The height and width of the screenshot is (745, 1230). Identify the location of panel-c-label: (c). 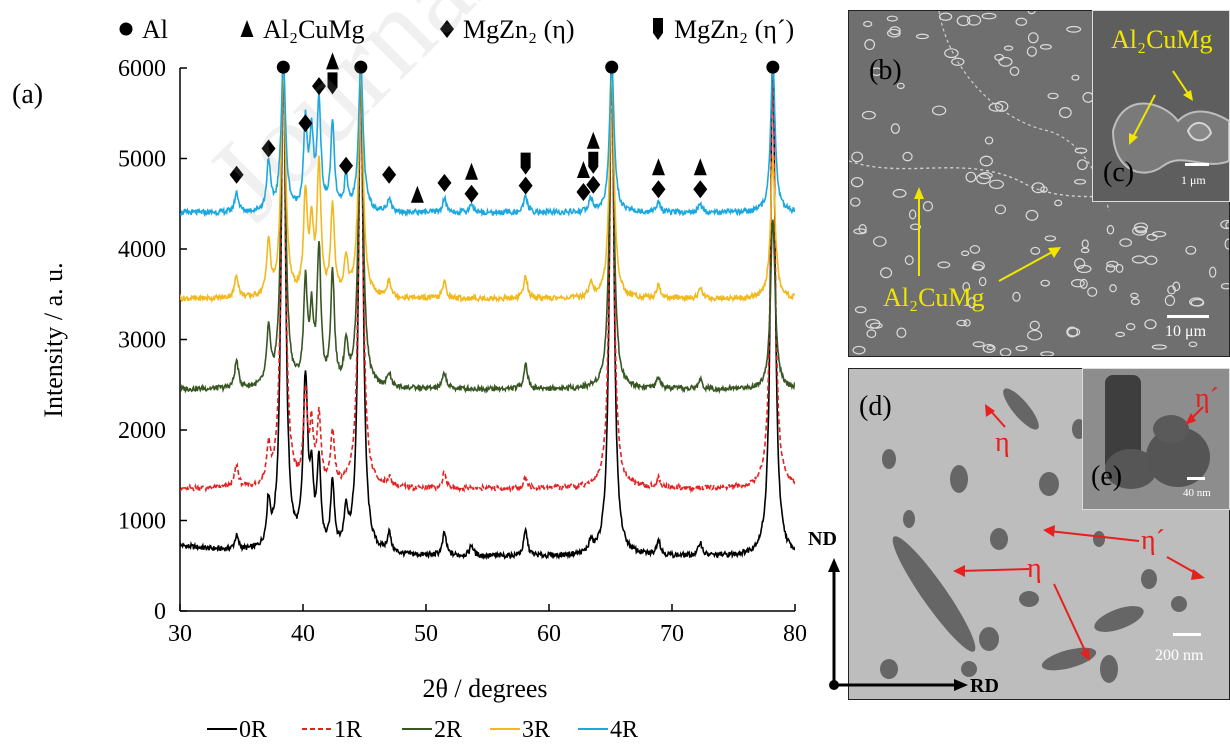
(1119, 172).